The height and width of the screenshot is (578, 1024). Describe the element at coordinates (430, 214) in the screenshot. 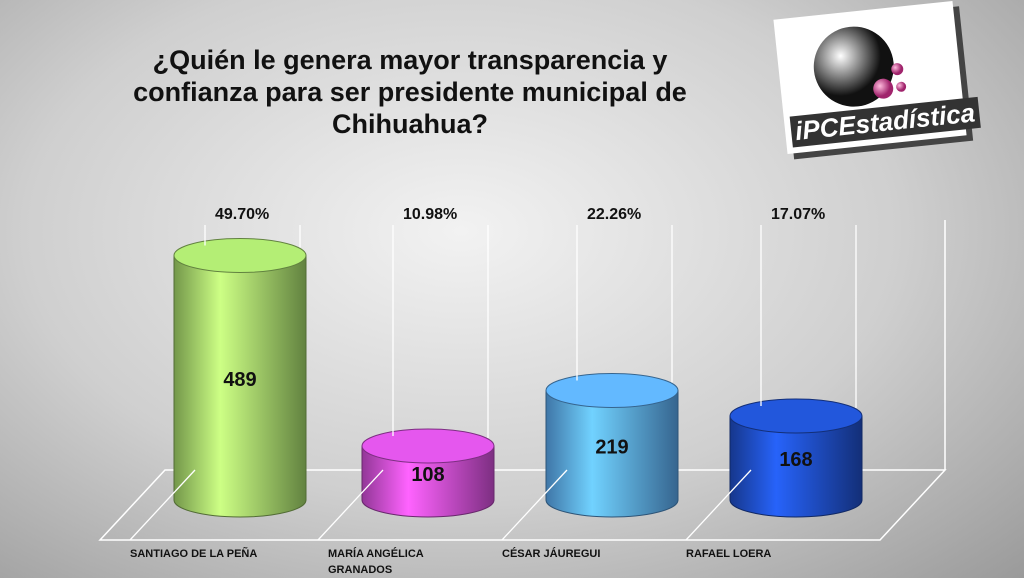

I see `percent-label: 10.98%` at that location.